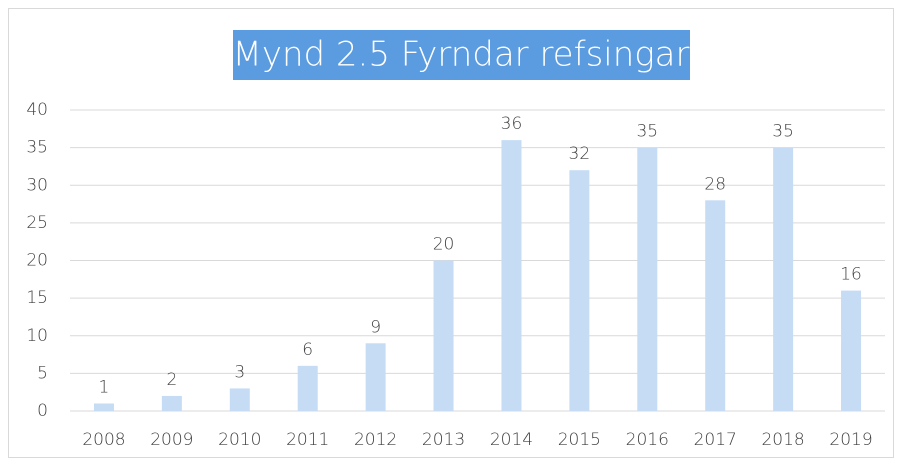 The width and height of the screenshot is (902, 466). I want to click on data-label: 1, so click(104, 387).